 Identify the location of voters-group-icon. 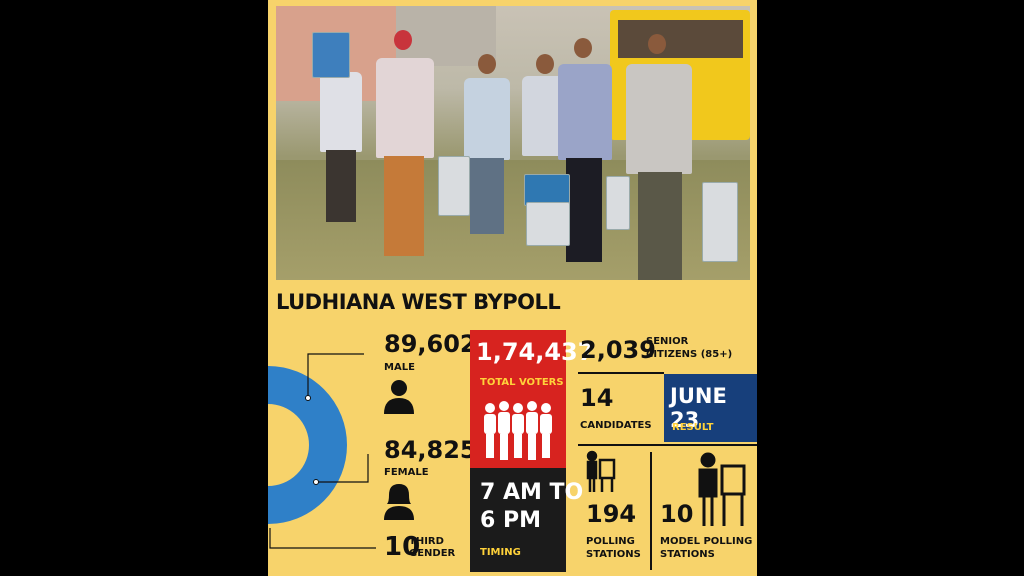
(518, 430).